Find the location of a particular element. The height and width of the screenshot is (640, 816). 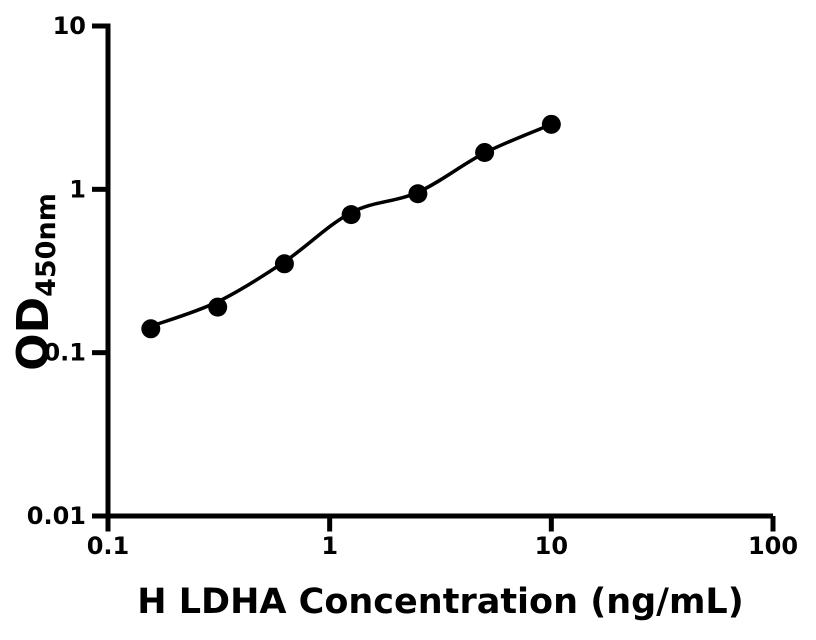

y-tick-label: 10 is located at coordinates (69, 26).